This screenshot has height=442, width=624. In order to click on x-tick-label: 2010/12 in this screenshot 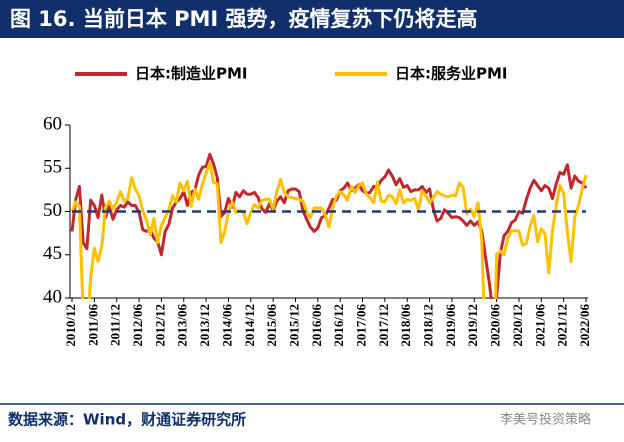, I will do `click(70, 325)`.